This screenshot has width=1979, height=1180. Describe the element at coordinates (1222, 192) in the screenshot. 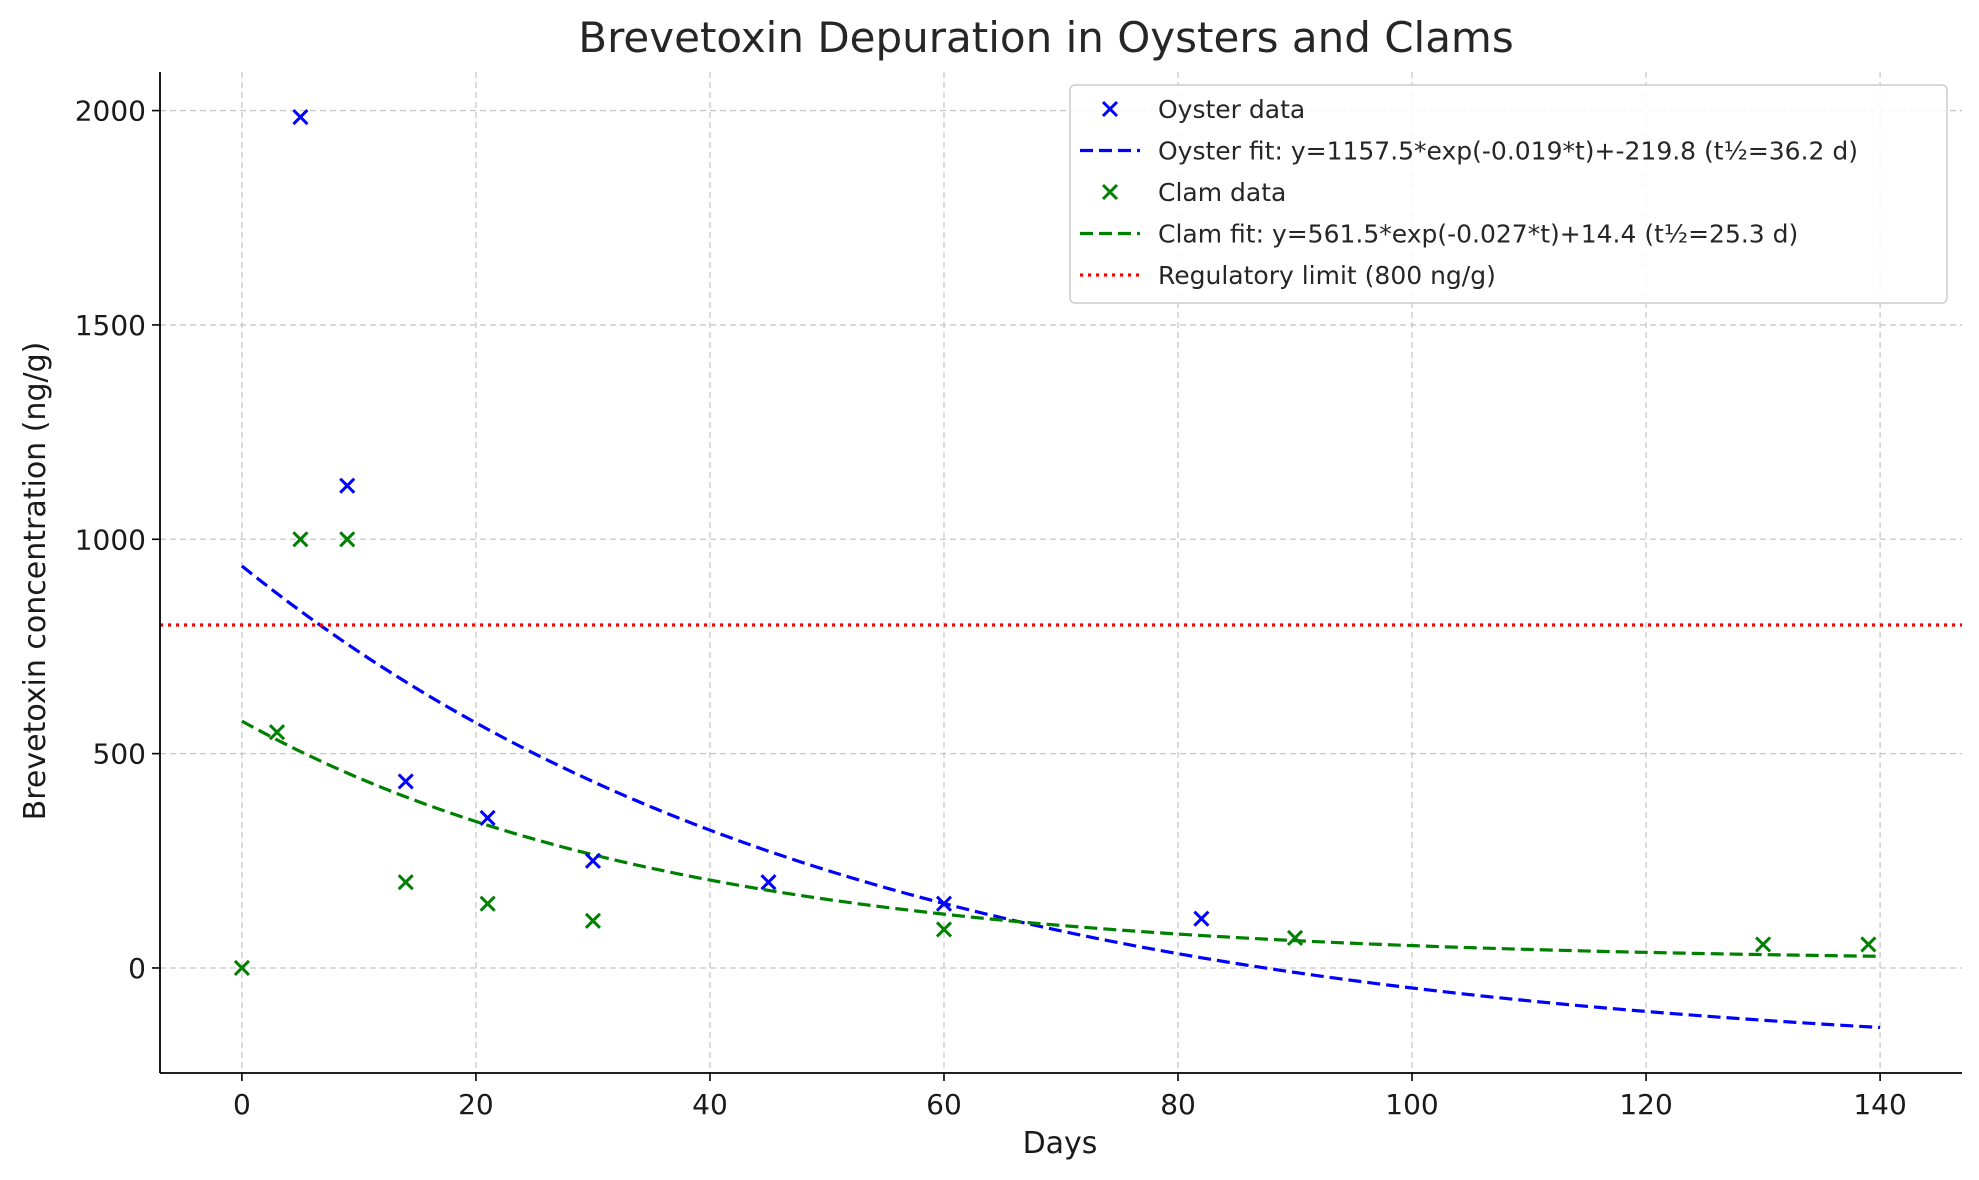

I see `legend-label: Clam data` at that location.